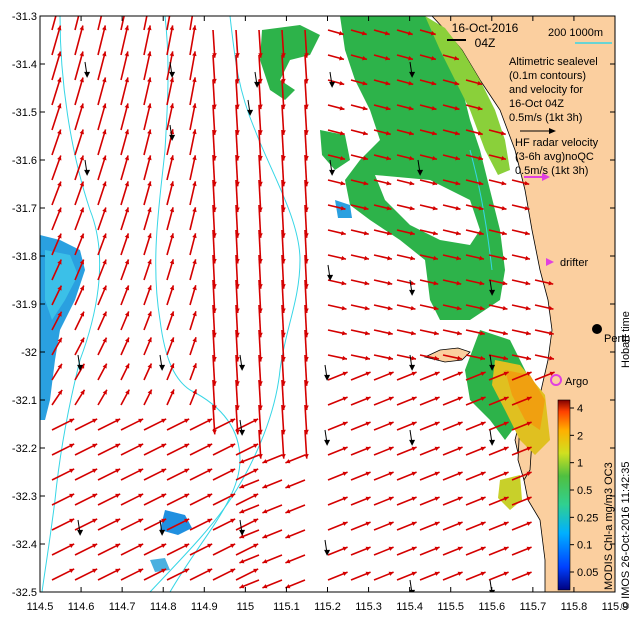 The image size is (640, 635). What do you see at coordinates (409, 607) in the screenshot?
I see `x-tick-label: 115.4` at bounding box center [409, 607].